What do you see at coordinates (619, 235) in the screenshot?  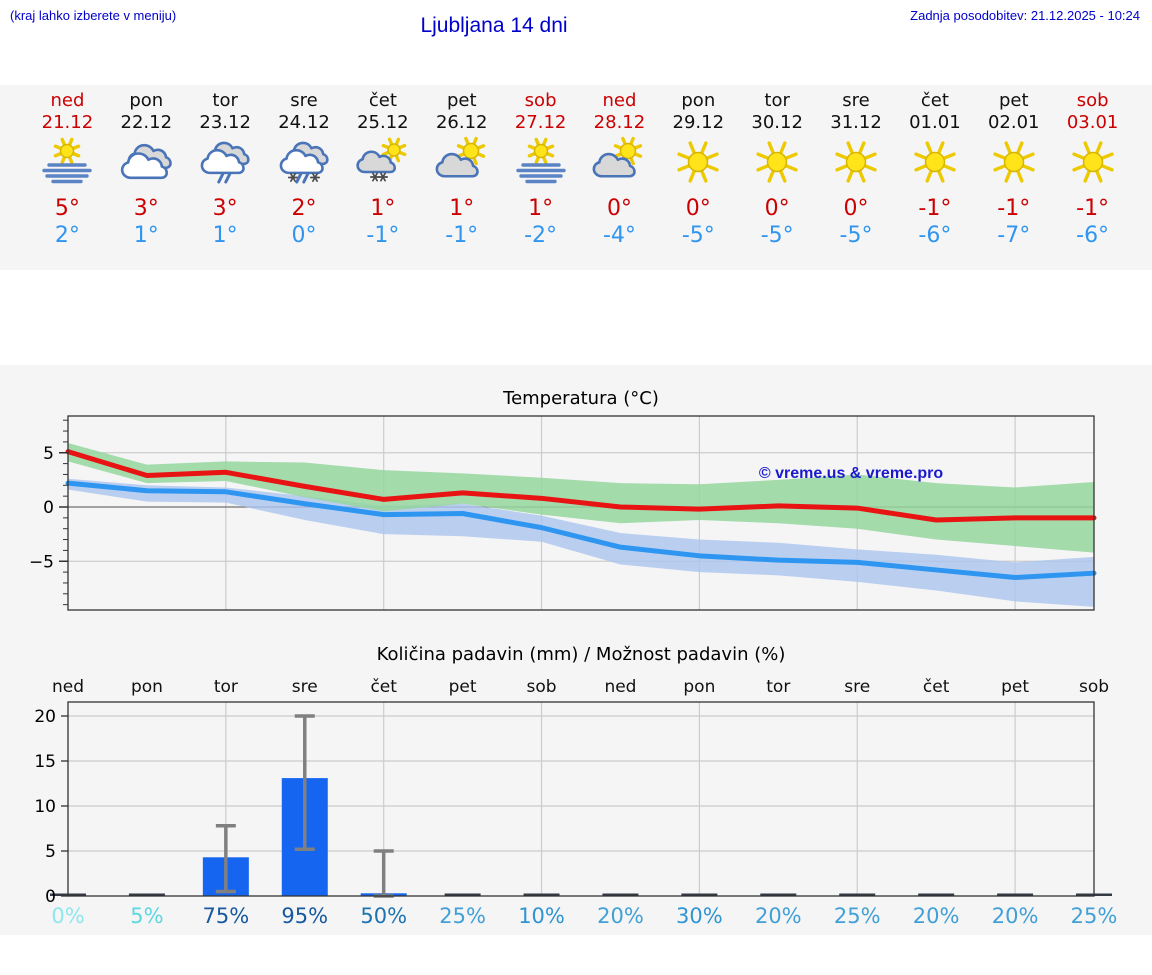 I see `day-min-temp: -4°` at bounding box center [619, 235].